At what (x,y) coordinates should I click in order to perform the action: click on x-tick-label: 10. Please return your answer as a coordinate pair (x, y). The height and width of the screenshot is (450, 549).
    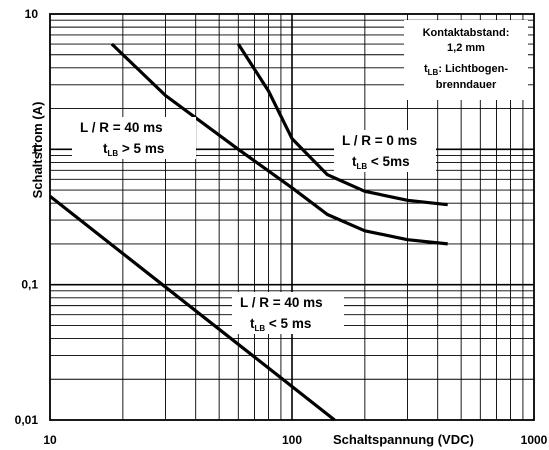
    Looking at the image, I should click on (50, 440).